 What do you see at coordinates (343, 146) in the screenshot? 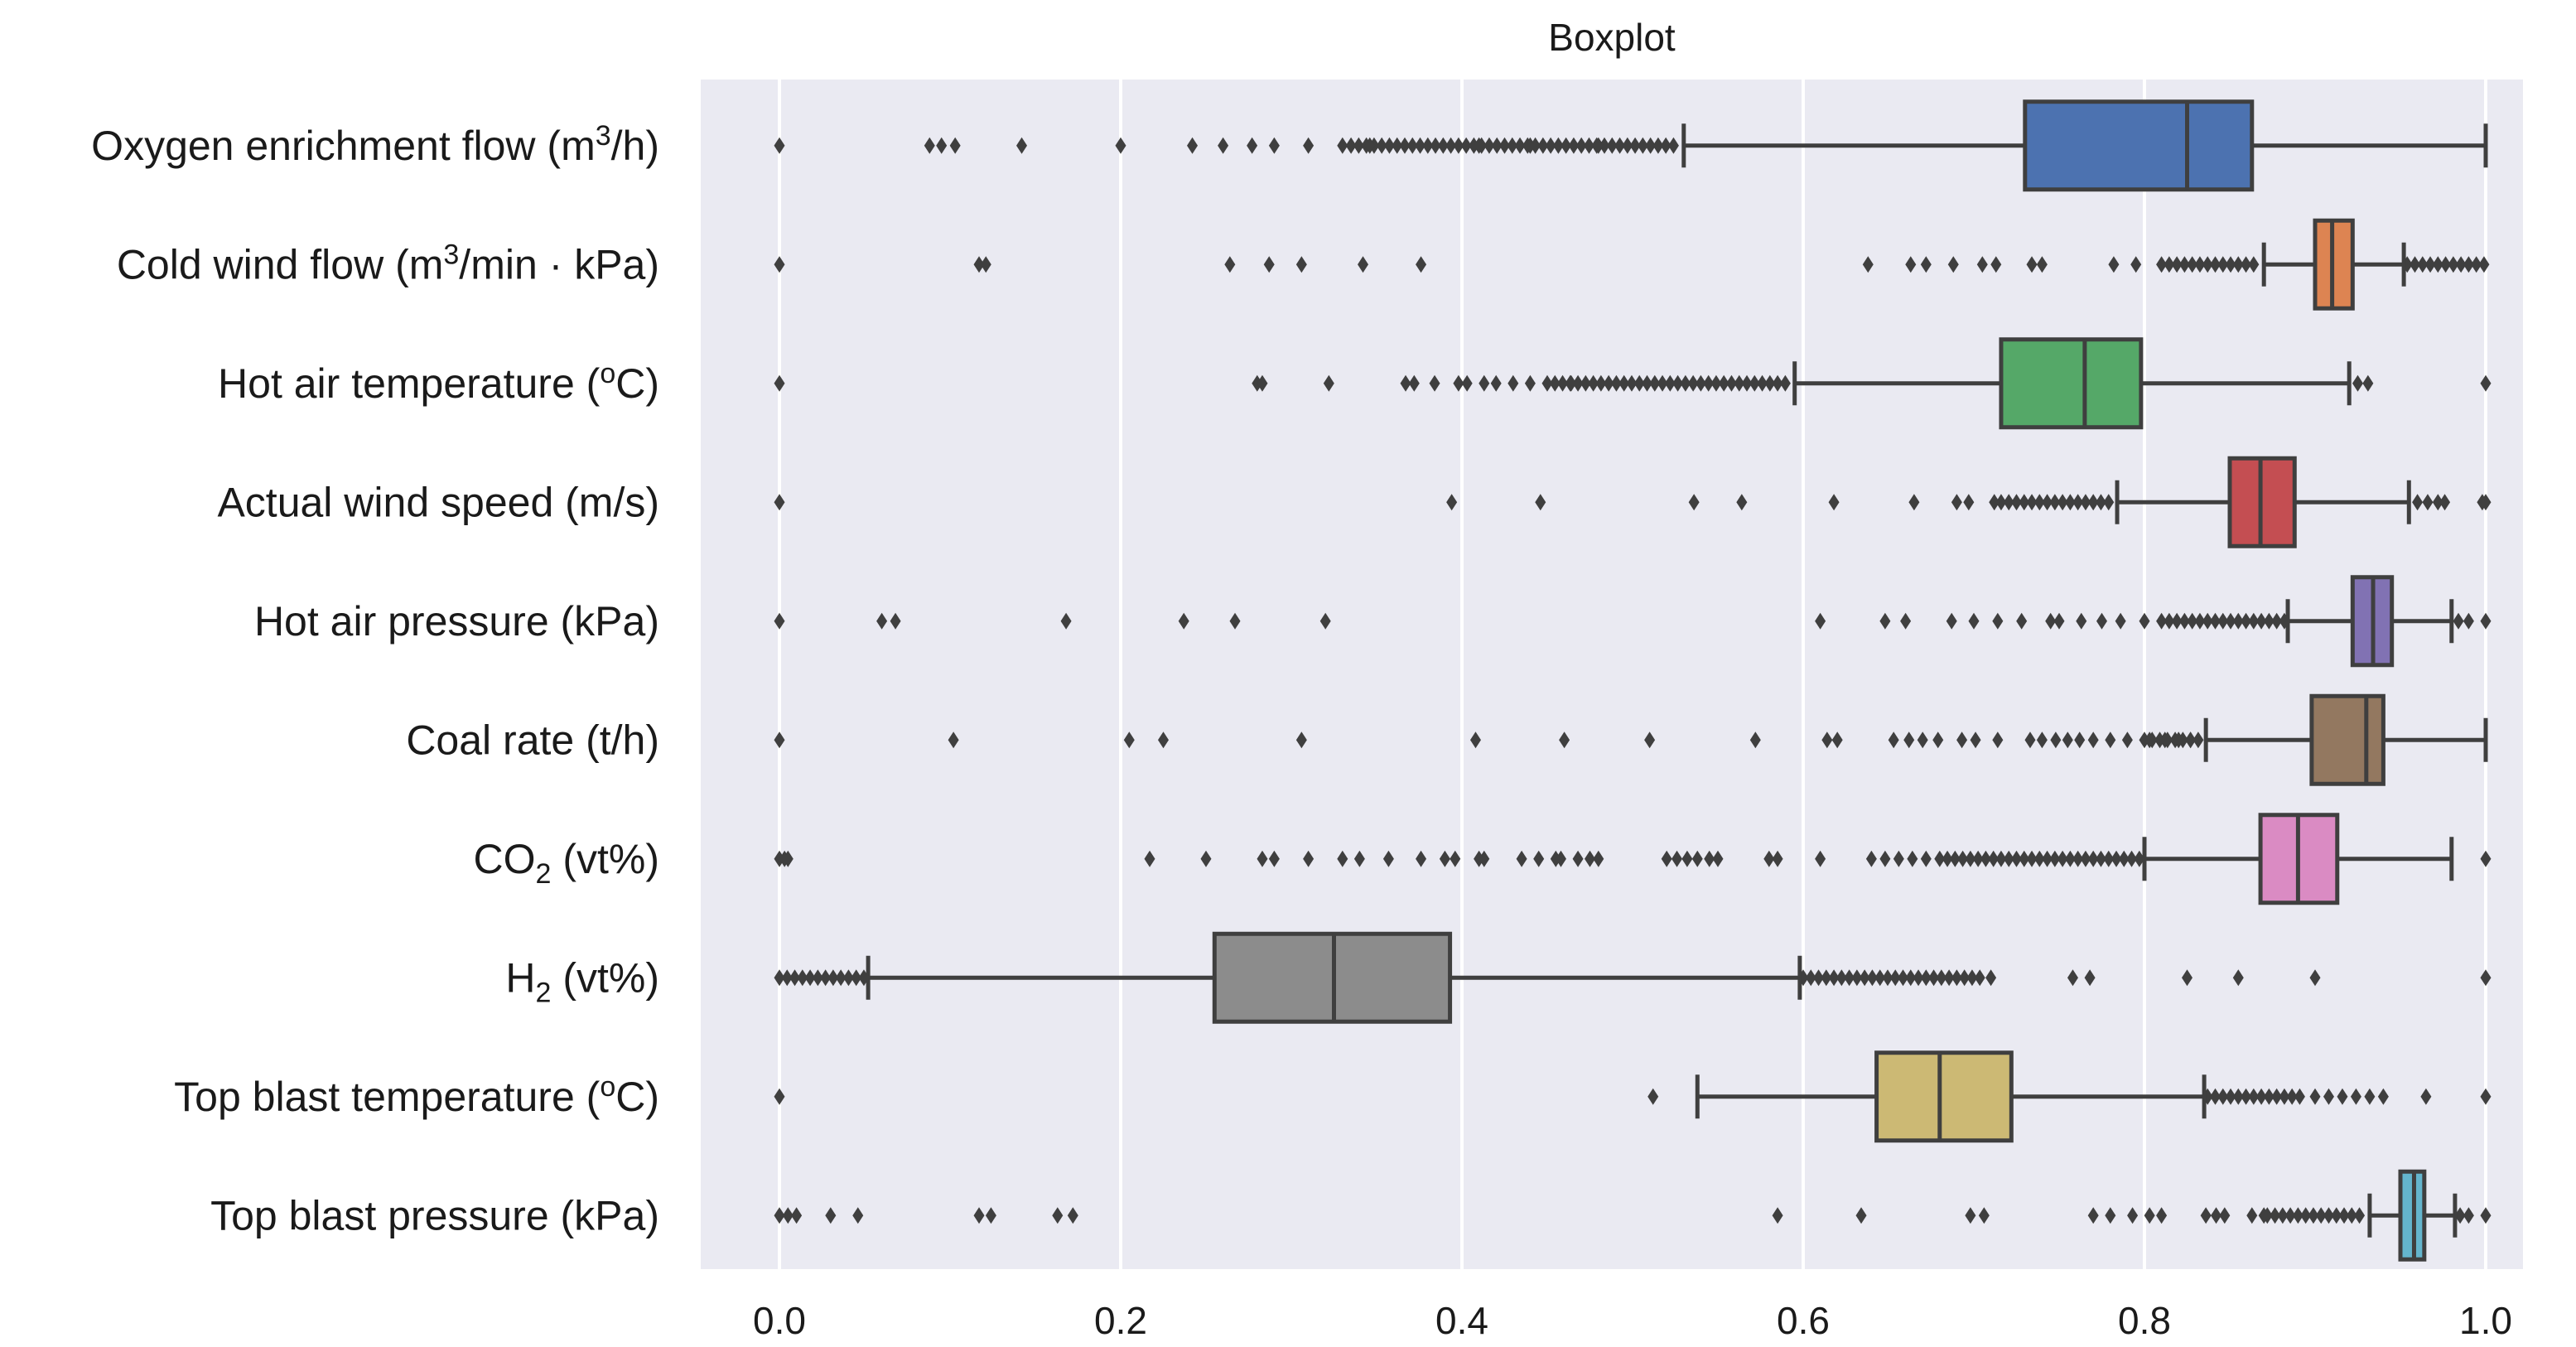
I see `label-text: Oxygen enrichment flow (m` at bounding box center [343, 146].